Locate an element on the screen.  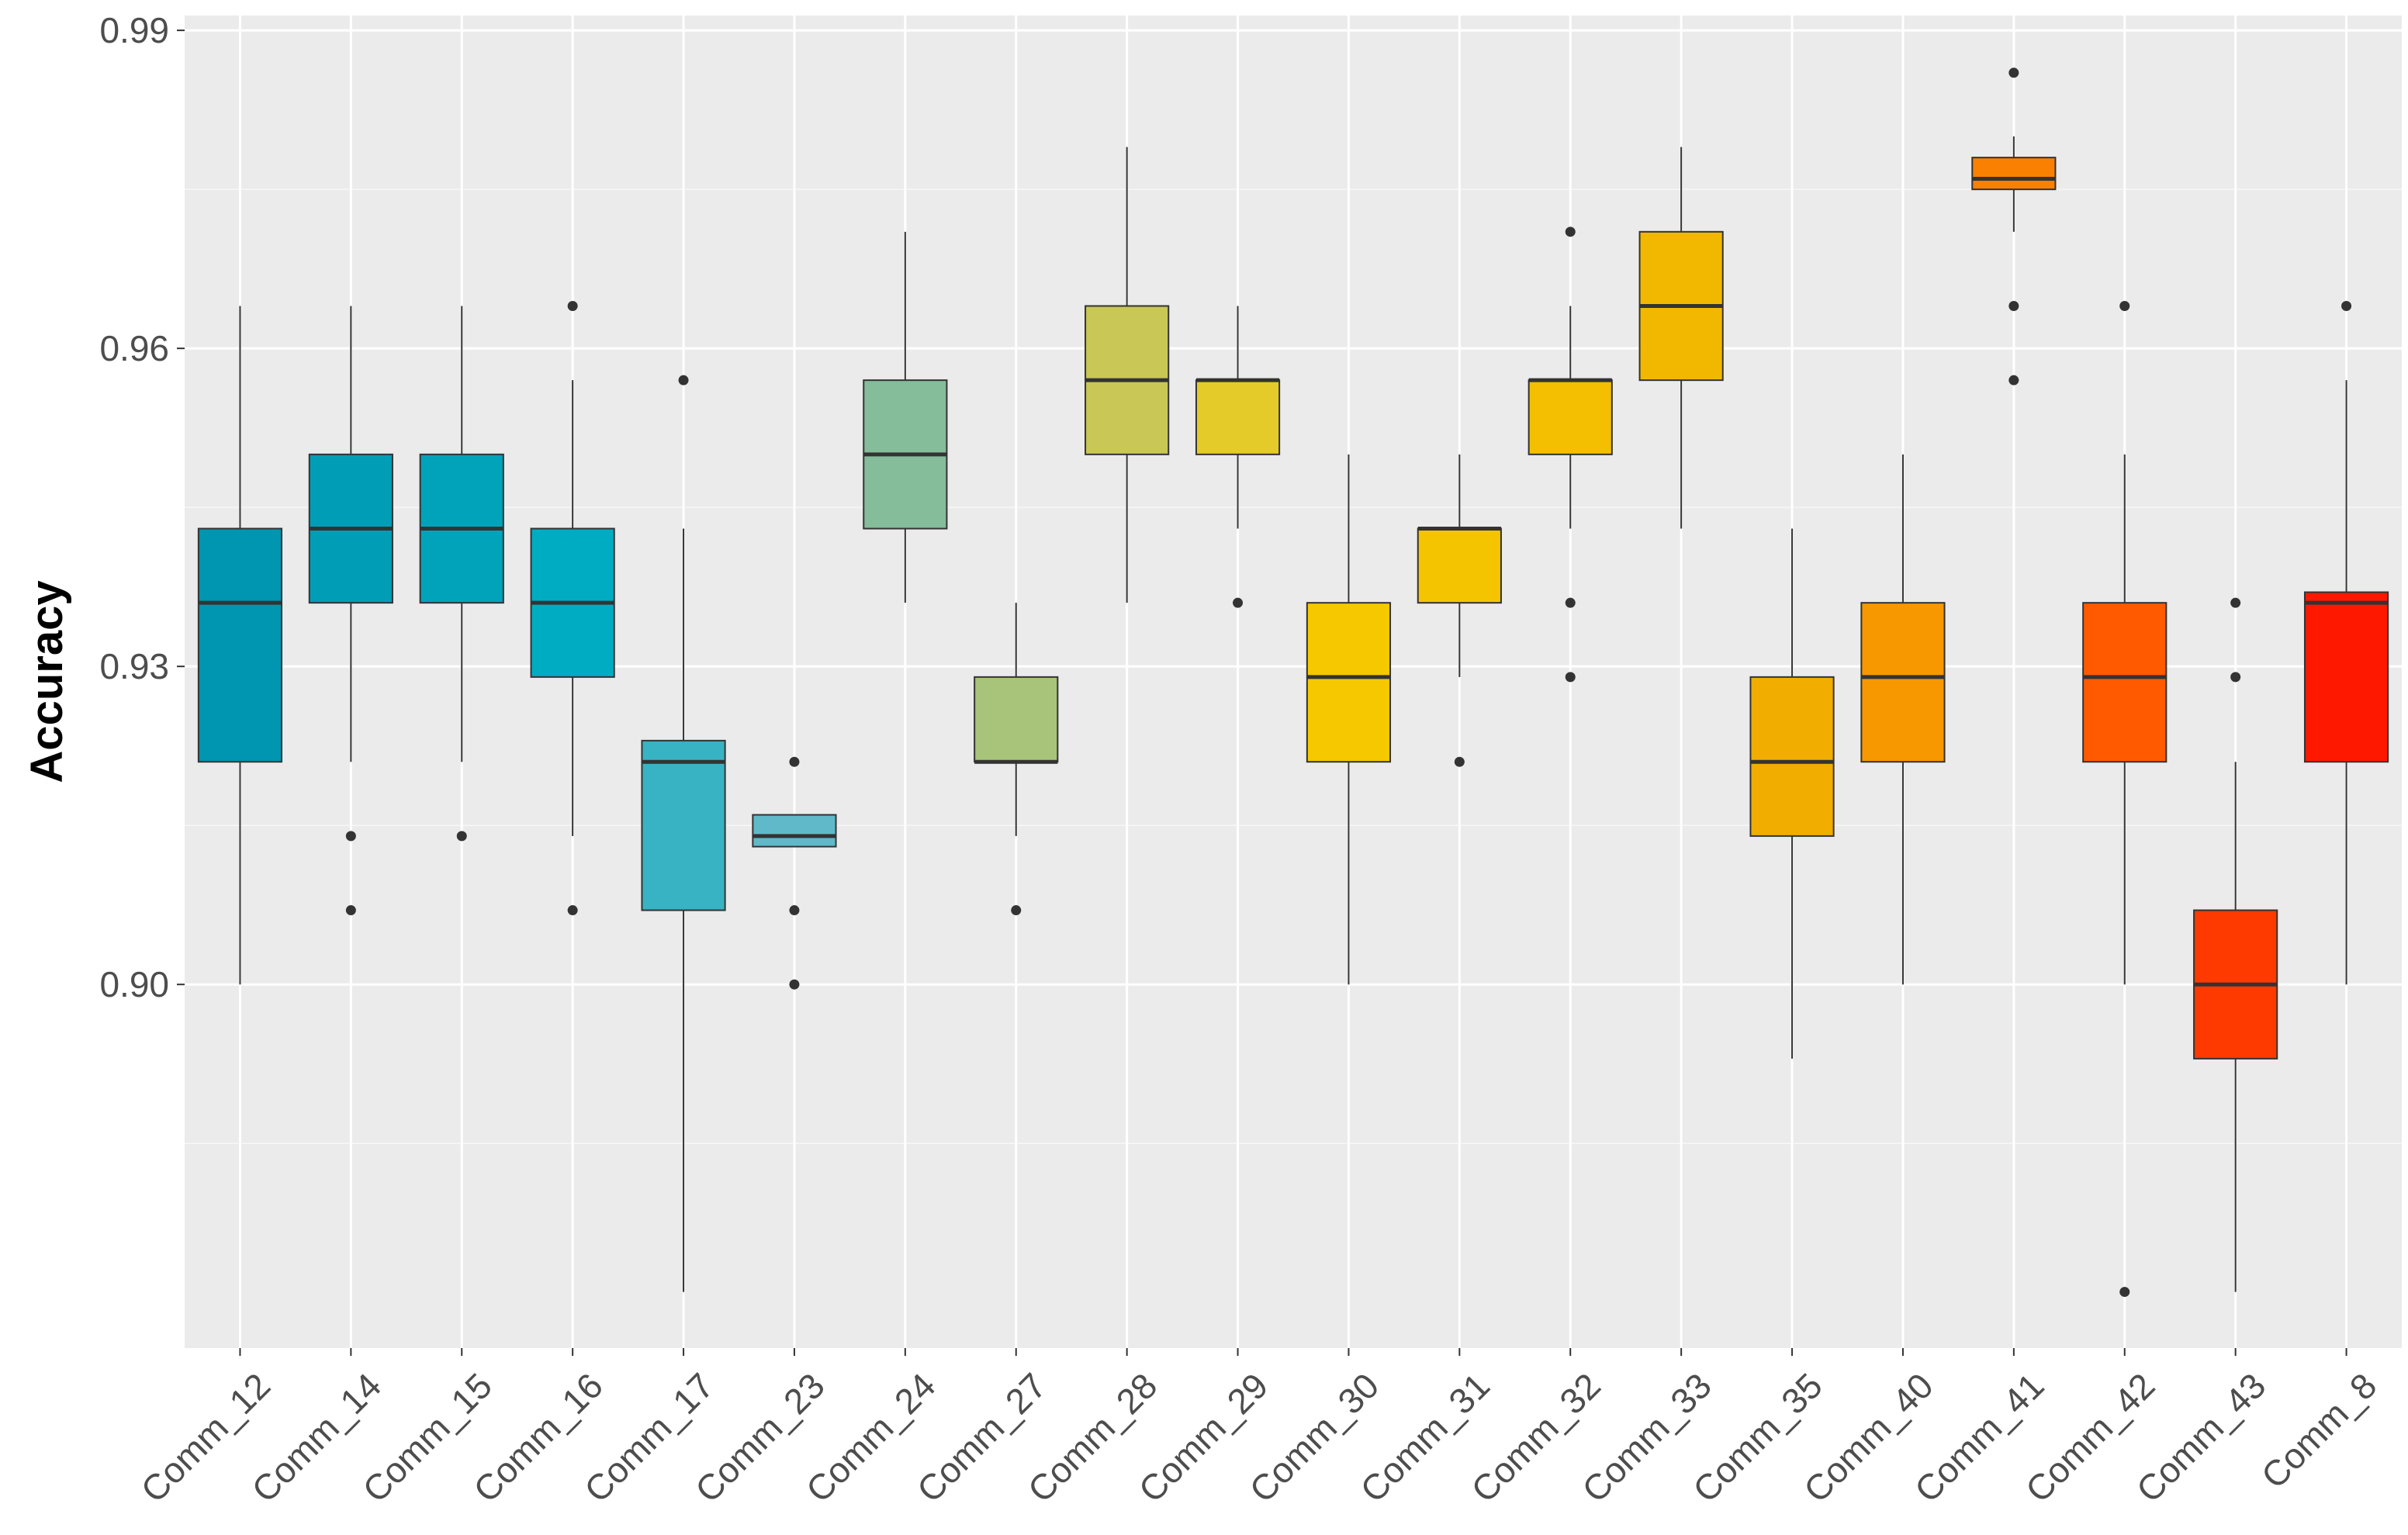
y-axis: 0.90 0.93 0.96 0.99 is located at coordinates (142, 507).